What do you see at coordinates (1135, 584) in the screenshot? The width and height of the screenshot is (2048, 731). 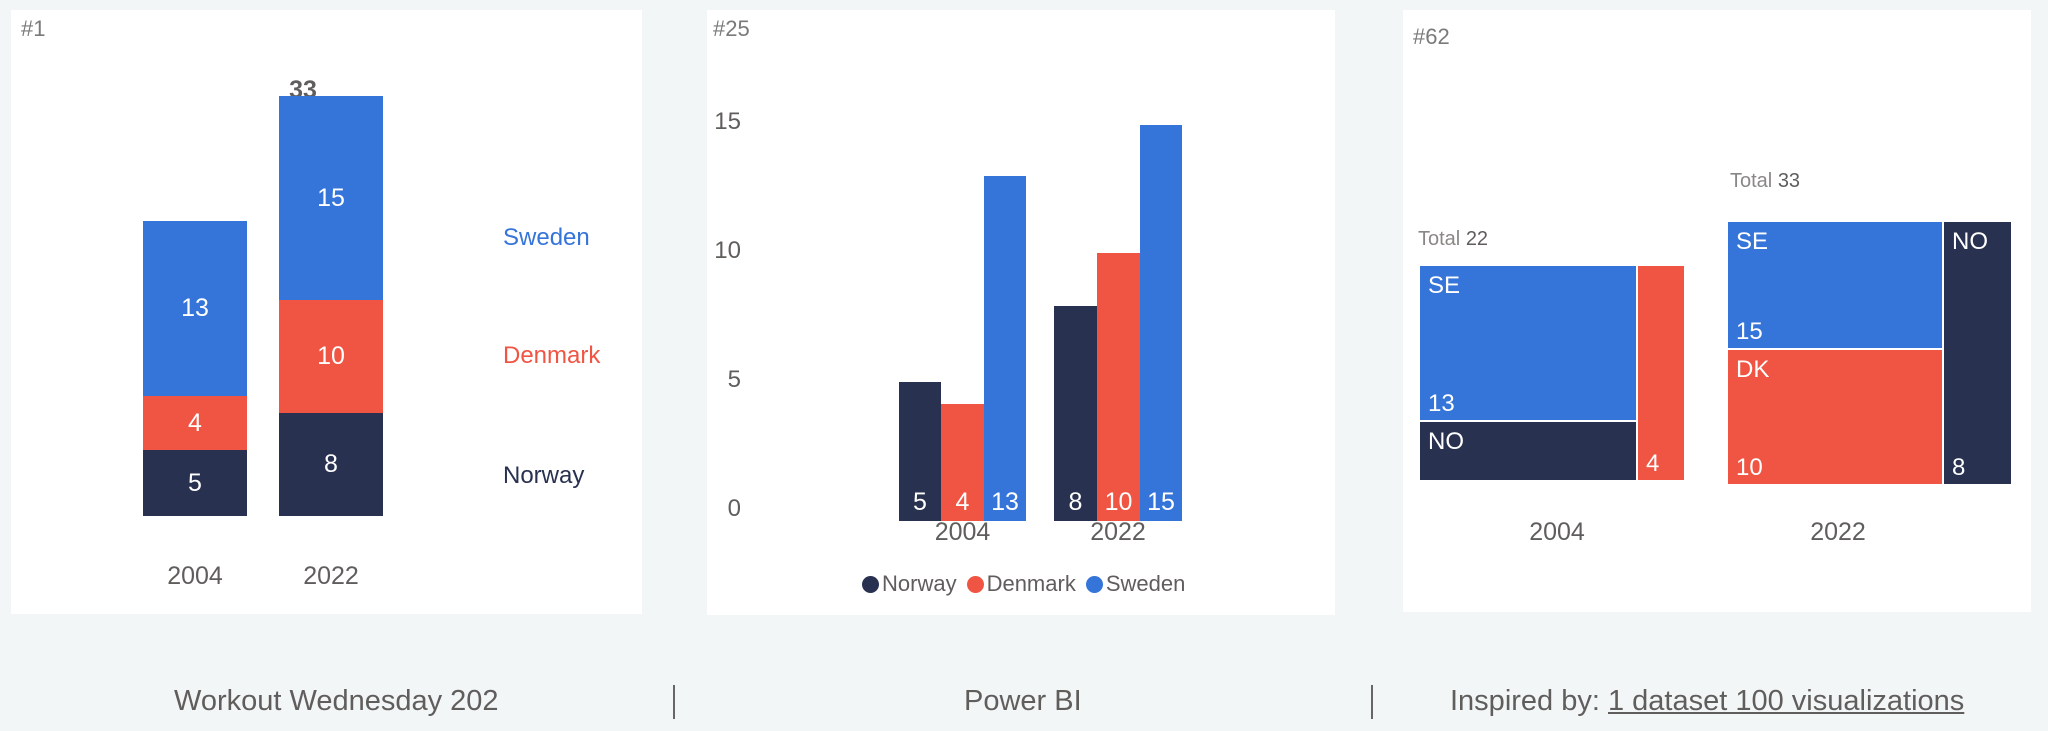 I see `legend-item-sweden: Sweden` at bounding box center [1135, 584].